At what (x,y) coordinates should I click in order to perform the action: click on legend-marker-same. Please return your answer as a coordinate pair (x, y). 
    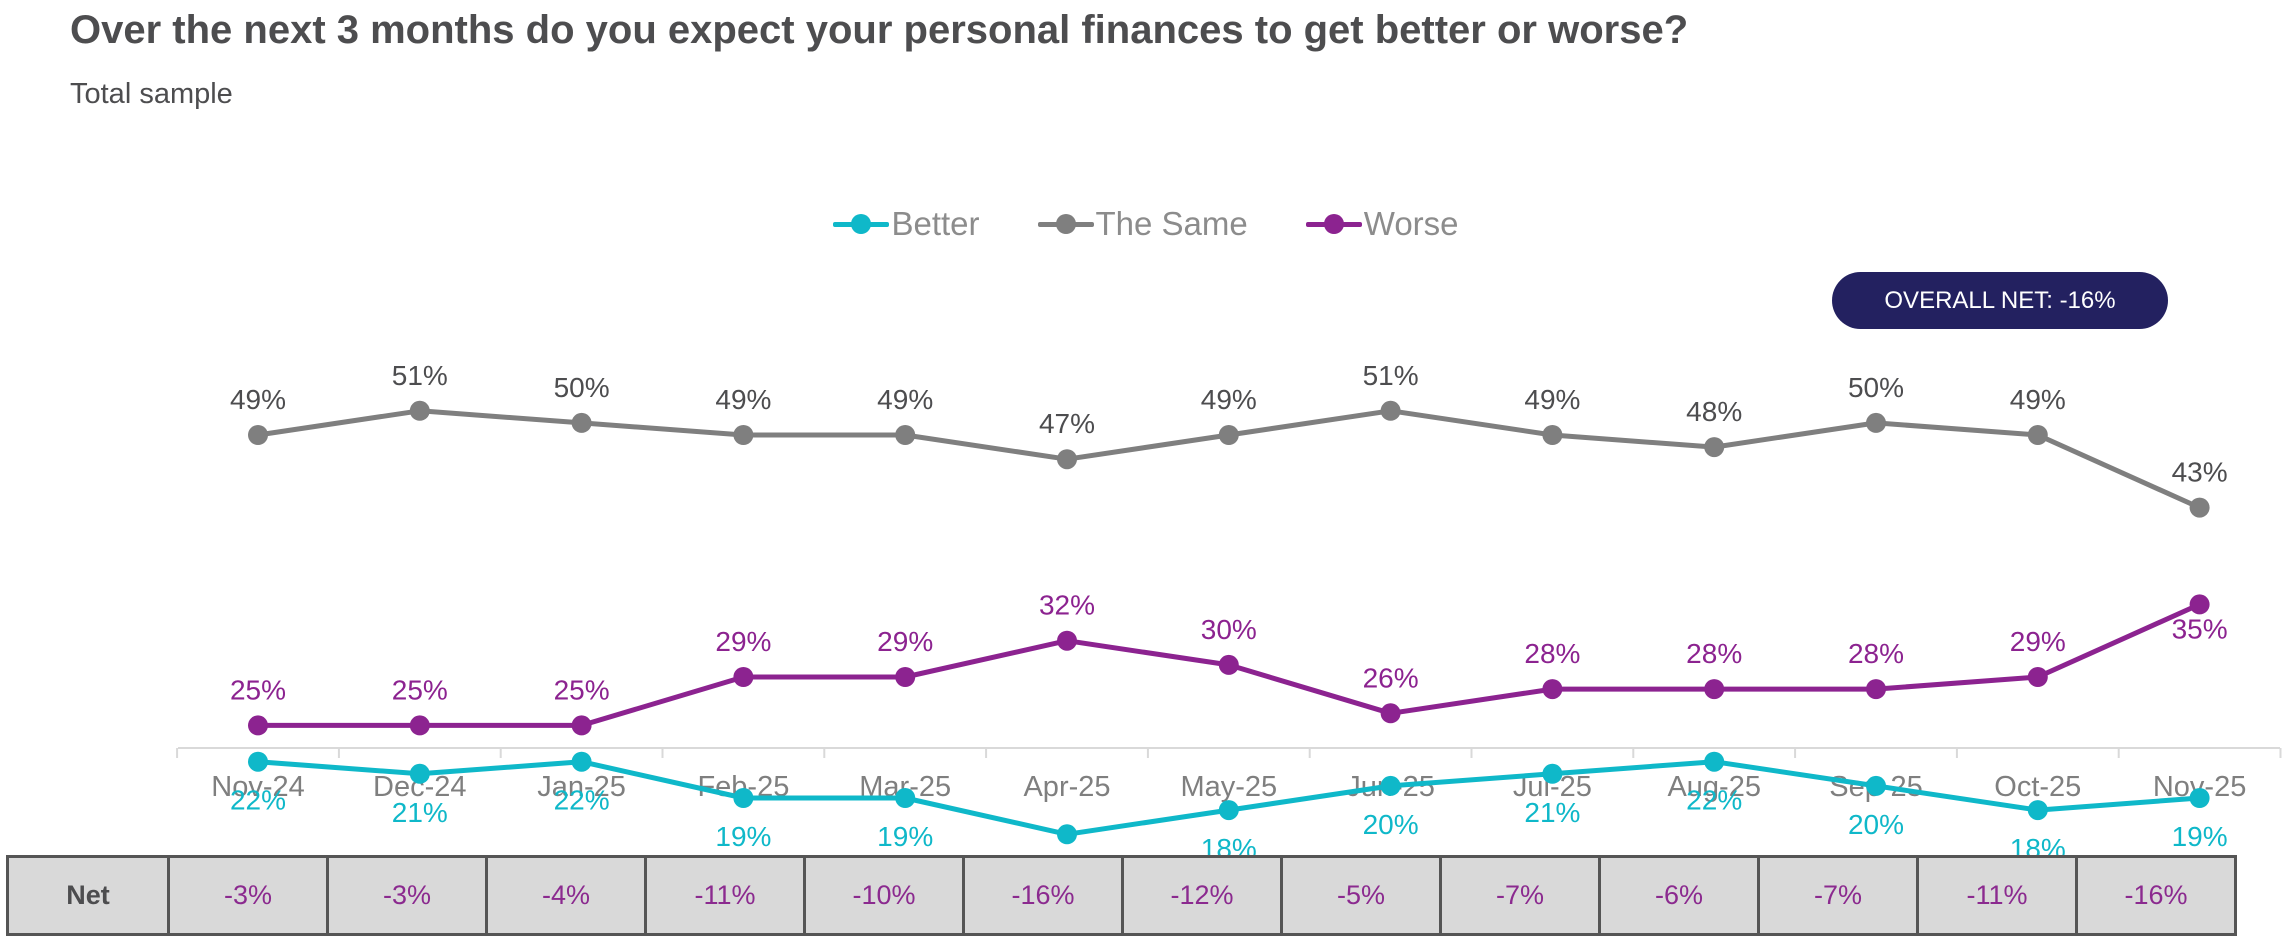
    Looking at the image, I should click on (1065, 224).